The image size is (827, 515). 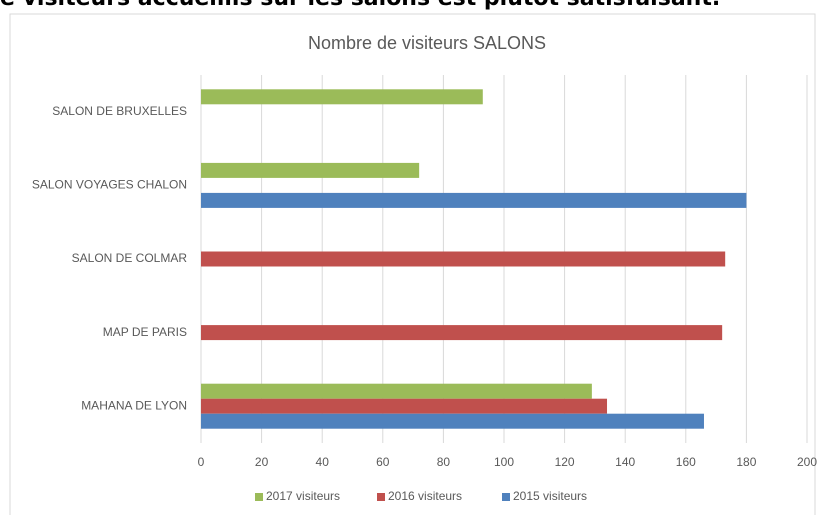 What do you see at coordinates (625, 462) in the screenshot?
I see `x-tick-label: 140` at bounding box center [625, 462].